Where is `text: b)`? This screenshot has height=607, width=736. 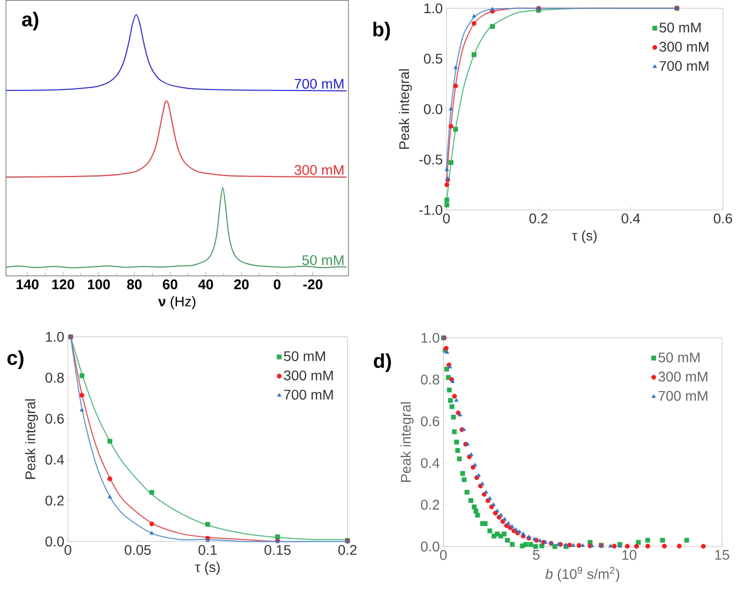 text: b) is located at coordinates (381, 31).